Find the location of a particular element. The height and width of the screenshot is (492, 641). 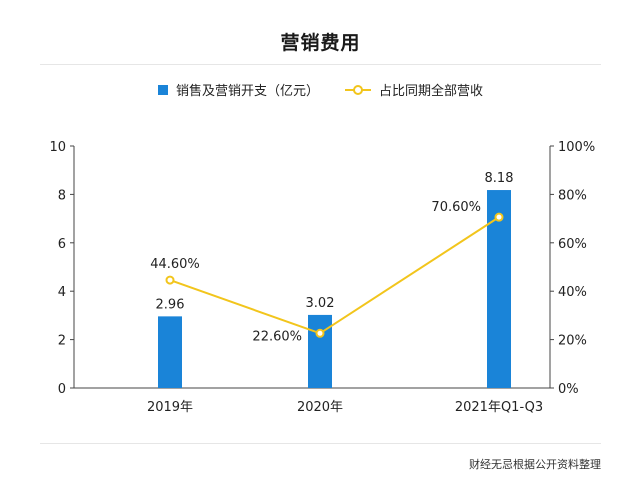

source-note: 财经无忌根据公开资料整理 is located at coordinates (535, 464).